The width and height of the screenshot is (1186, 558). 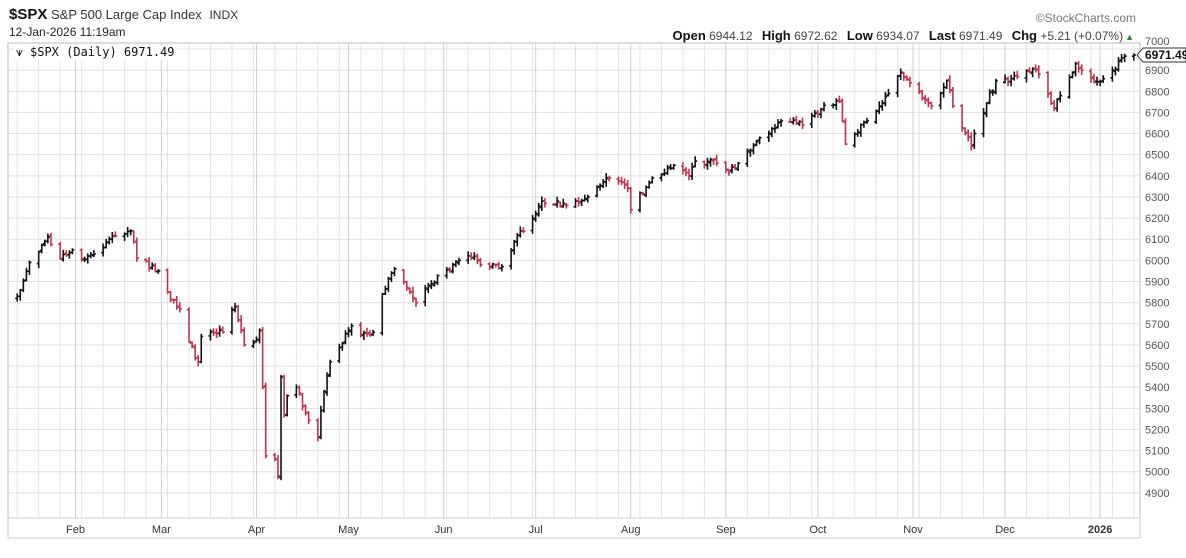 What do you see at coordinates (913, 530) in the screenshot?
I see `x-tick-label: Nov` at bounding box center [913, 530].